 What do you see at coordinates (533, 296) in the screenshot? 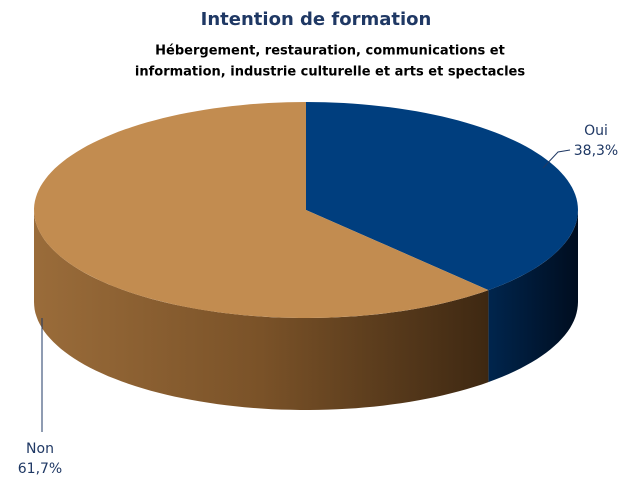
I see `slice-side` at bounding box center [533, 296].